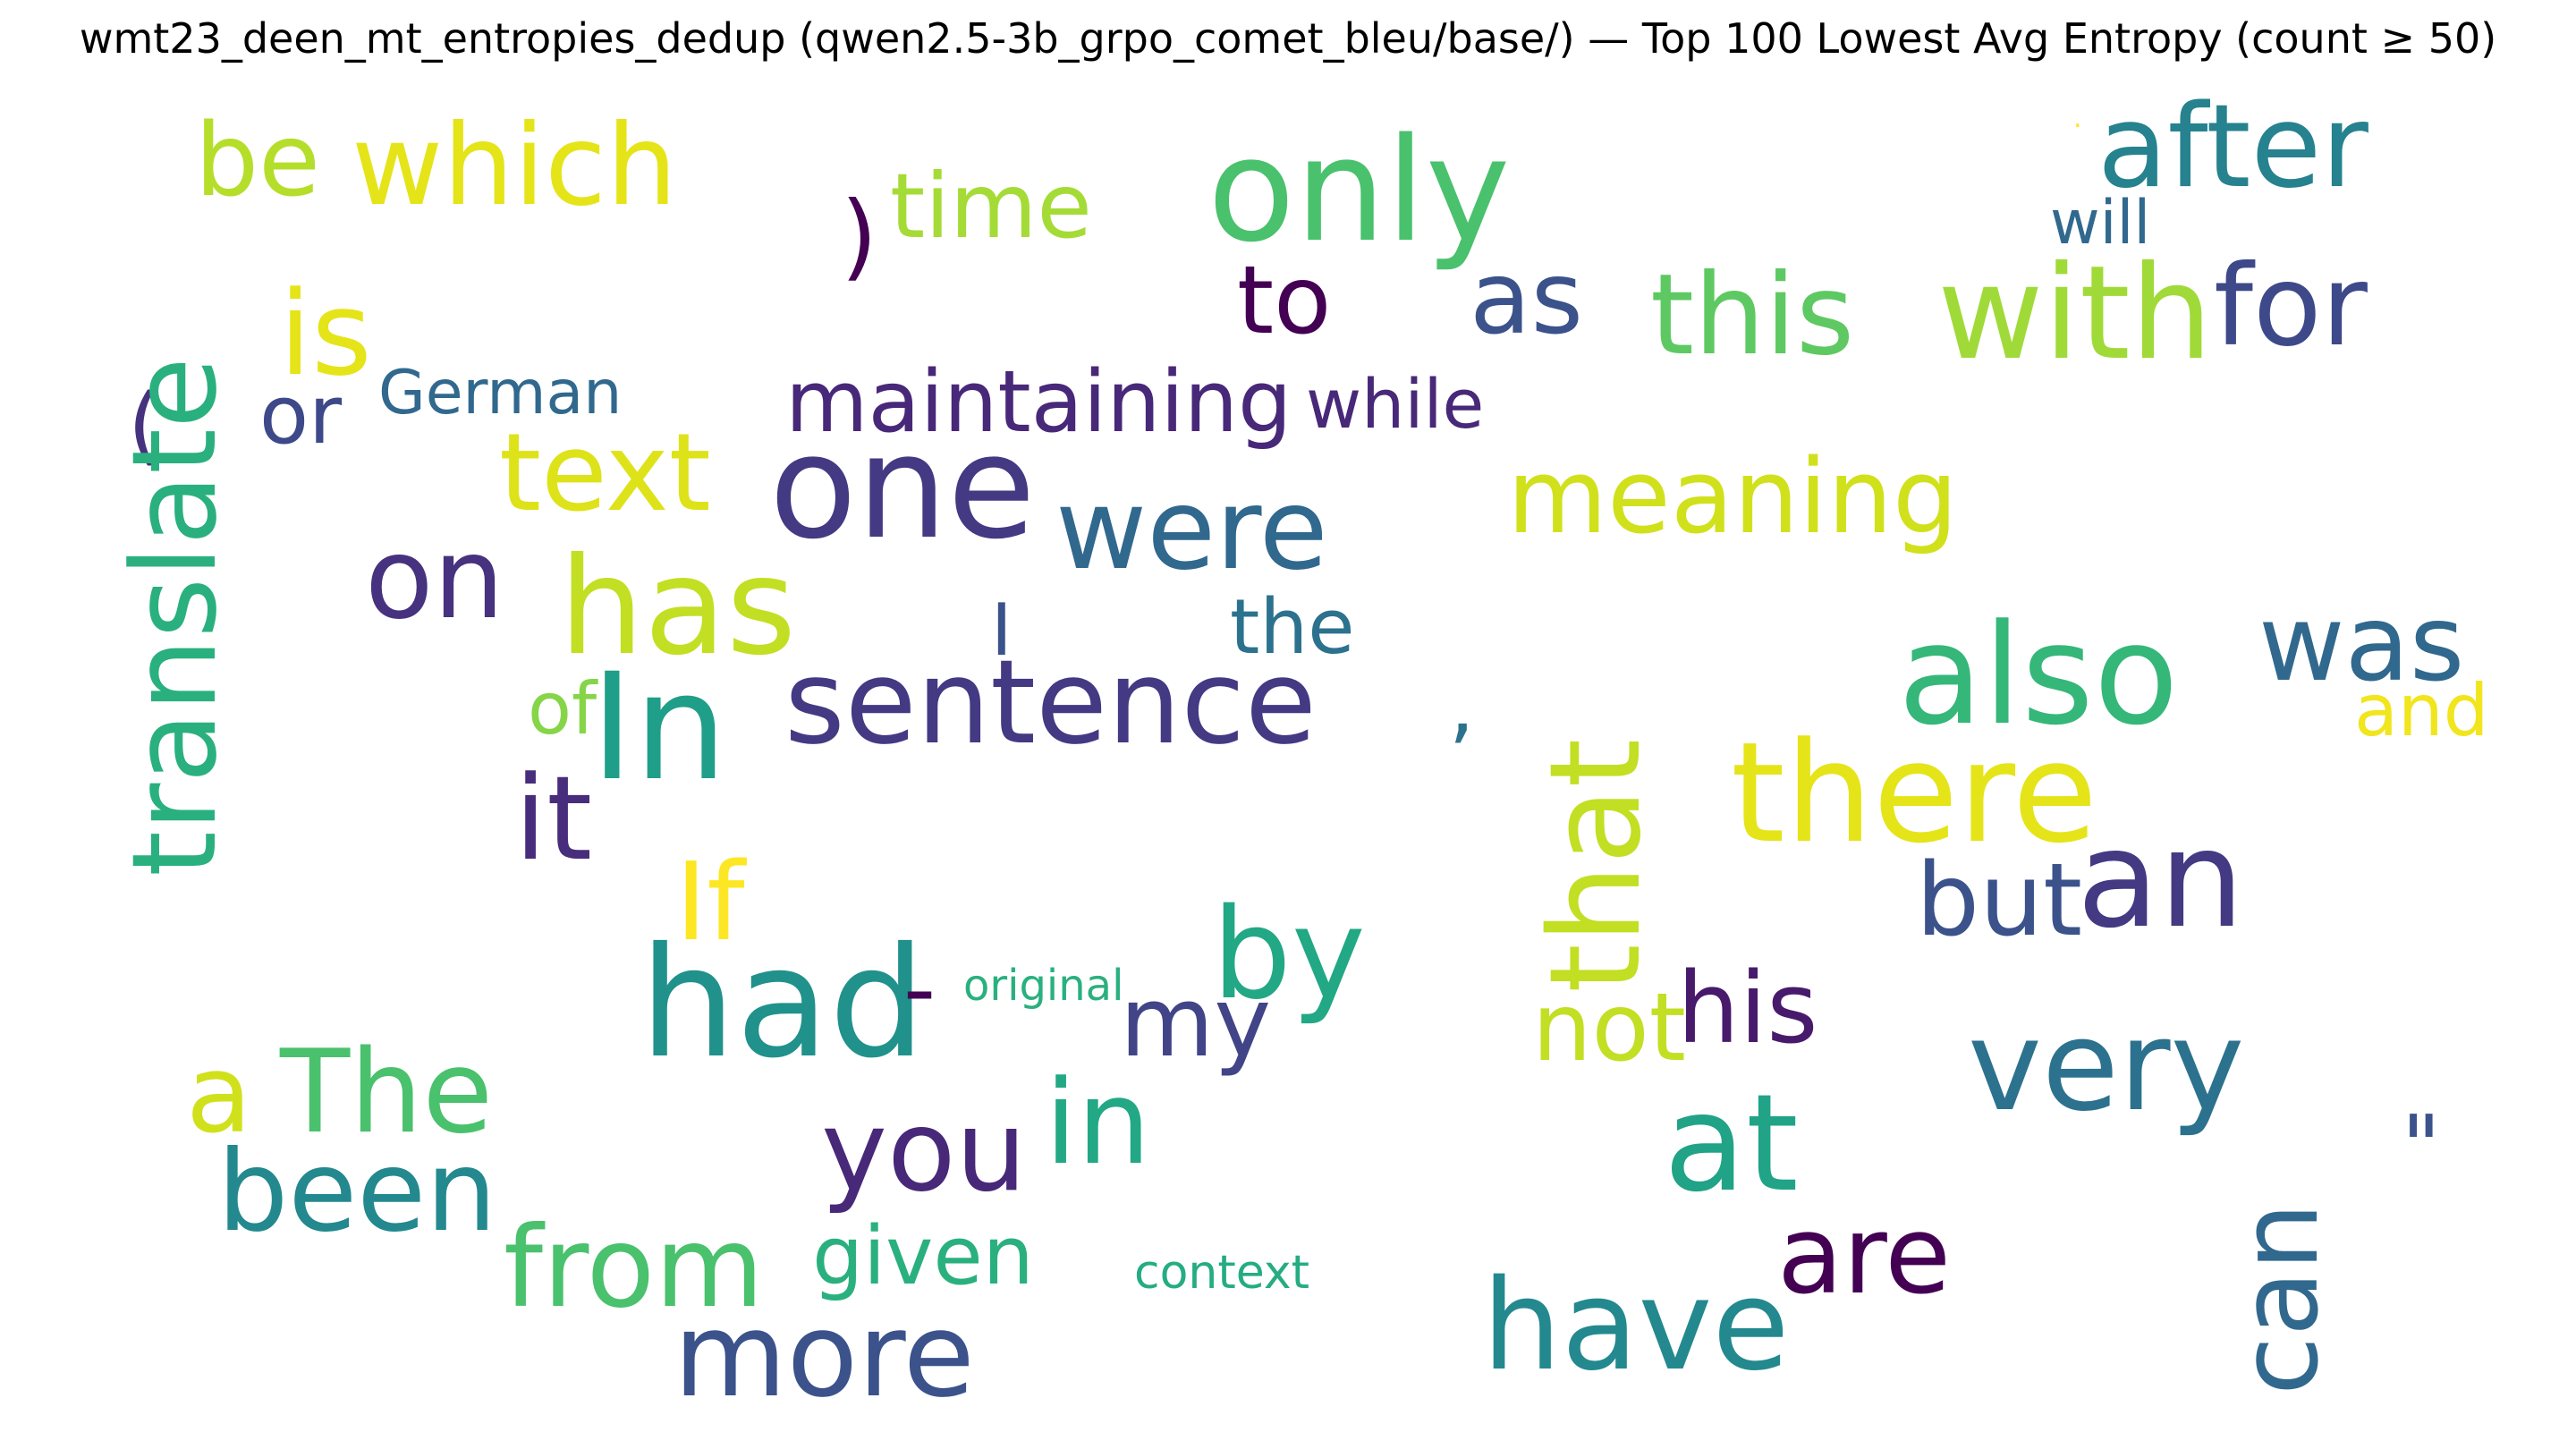 The width and height of the screenshot is (2576, 1449). What do you see at coordinates (991, 206) in the screenshot?
I see `word-4: time` at bounding box center [991, 206].